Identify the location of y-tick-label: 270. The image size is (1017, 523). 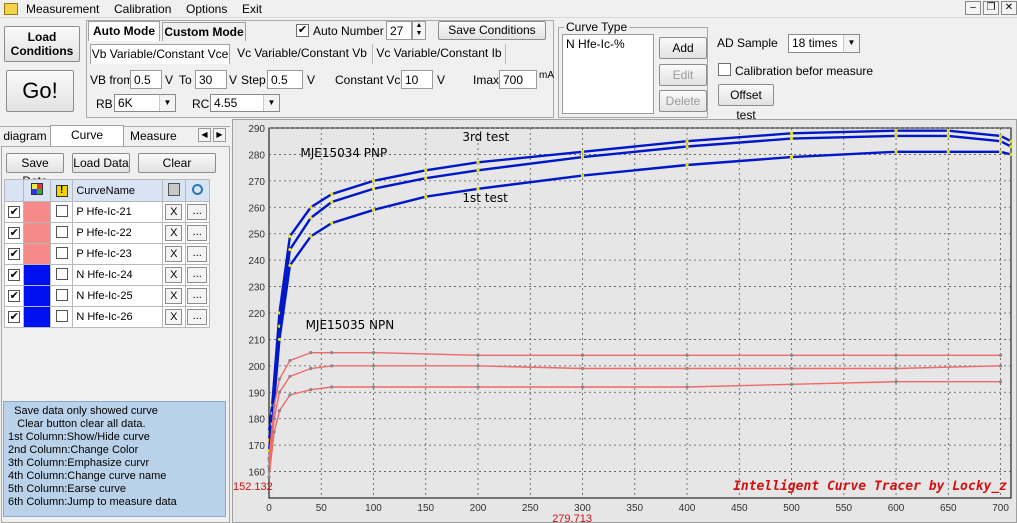
(256, 182).